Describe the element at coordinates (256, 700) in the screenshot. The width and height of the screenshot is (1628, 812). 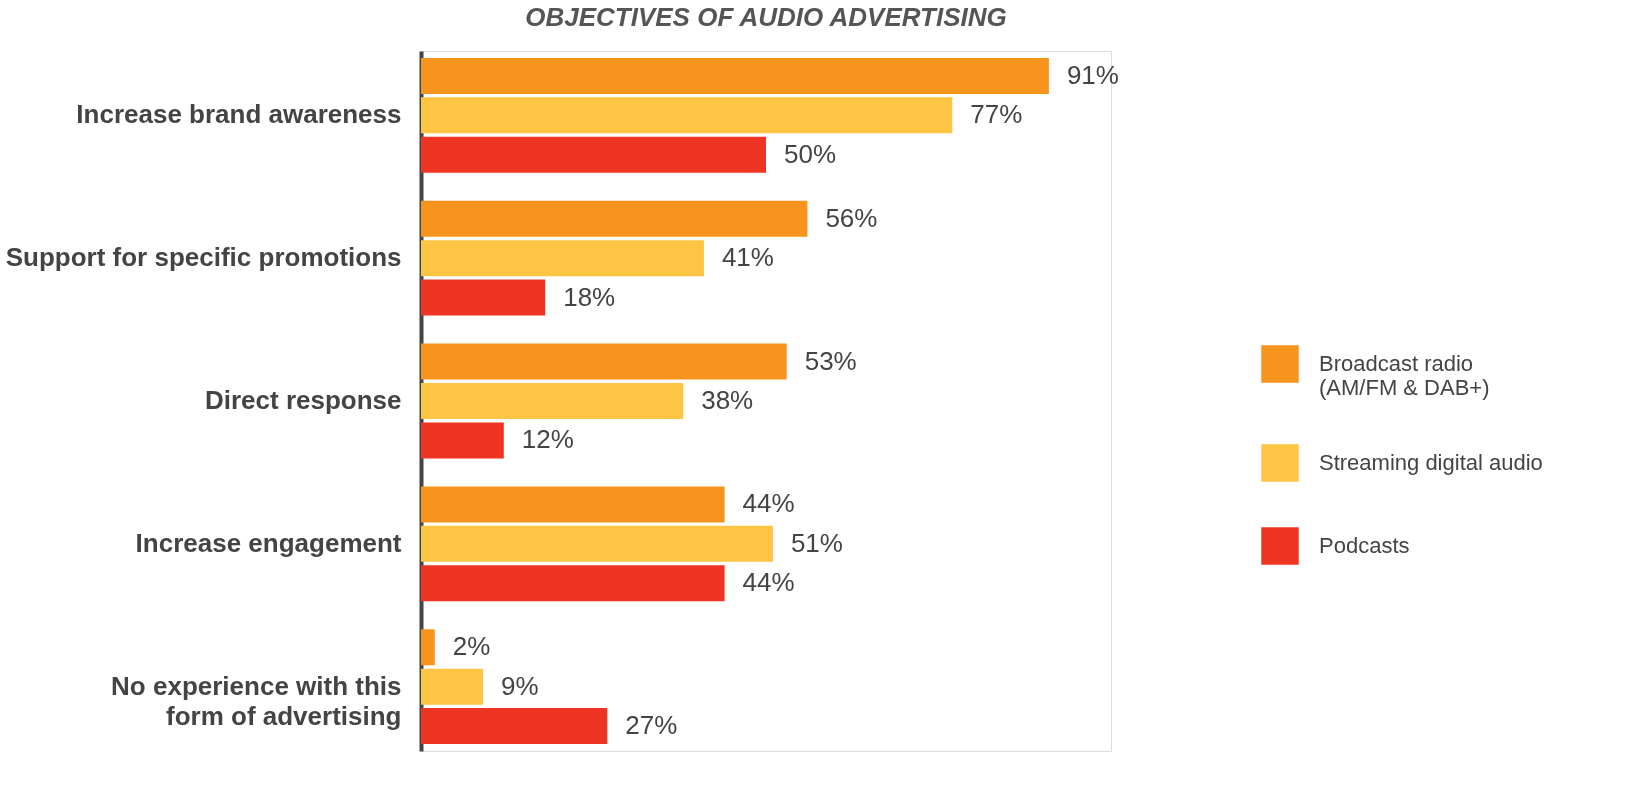
I see `y-tick-label: No experience with this form of advertising` at that location.